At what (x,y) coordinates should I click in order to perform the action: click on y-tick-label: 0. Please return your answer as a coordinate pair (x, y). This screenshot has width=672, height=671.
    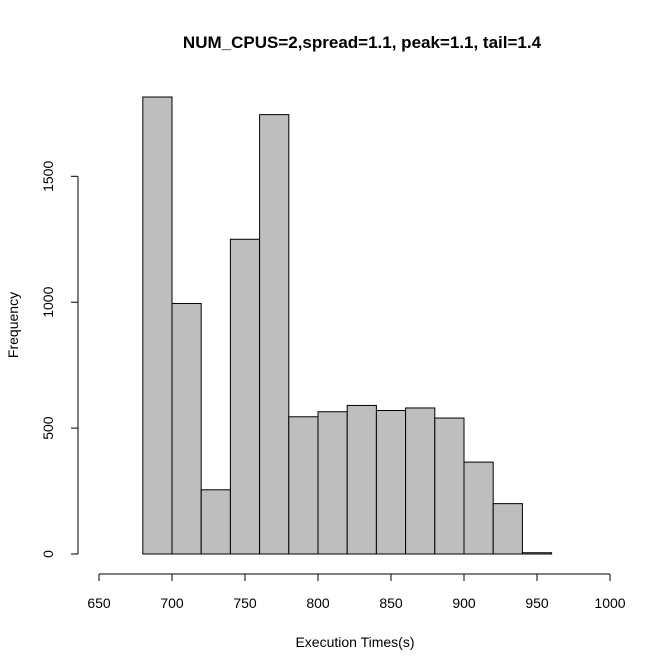
    Looking at the image, I should click on (48, 554).